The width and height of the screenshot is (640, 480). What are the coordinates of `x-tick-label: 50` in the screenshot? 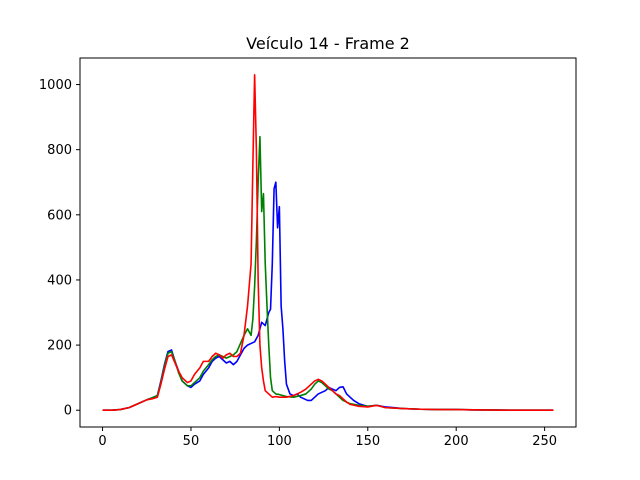 It's located at (191, 441).